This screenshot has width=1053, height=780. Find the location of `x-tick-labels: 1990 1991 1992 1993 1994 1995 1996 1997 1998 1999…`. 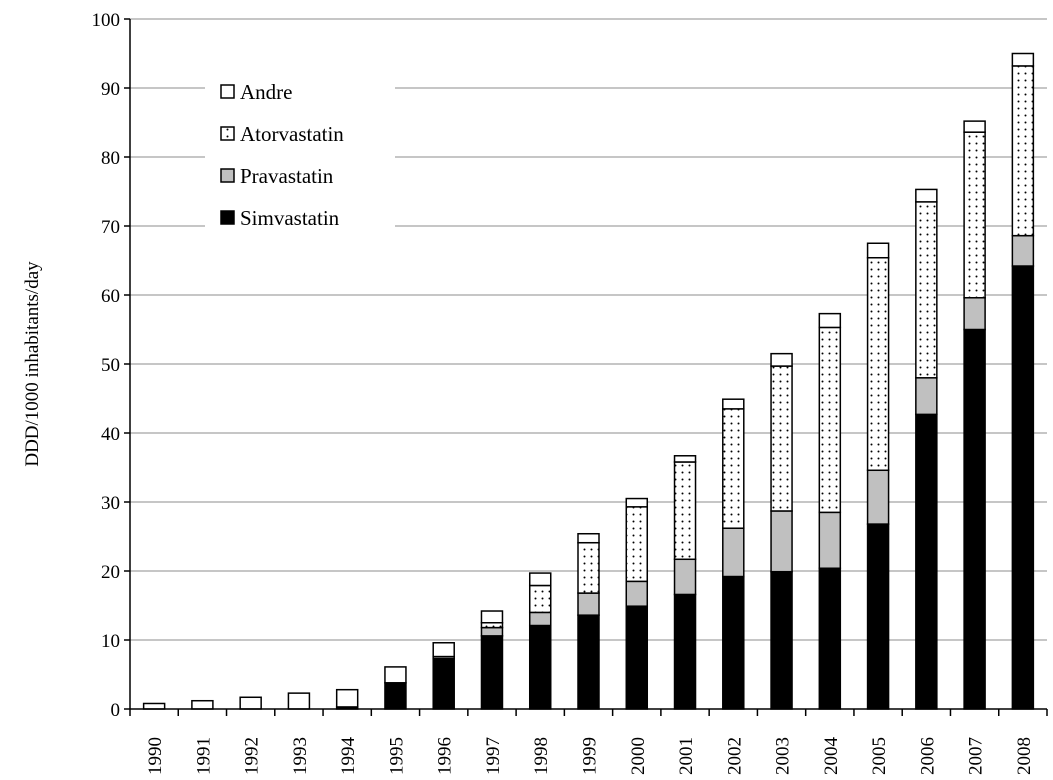

x-tick-labels: 1990 1991 1992 1993 1994 1995 1996 1997 1998 1999… is located at coordinates (588, 742).